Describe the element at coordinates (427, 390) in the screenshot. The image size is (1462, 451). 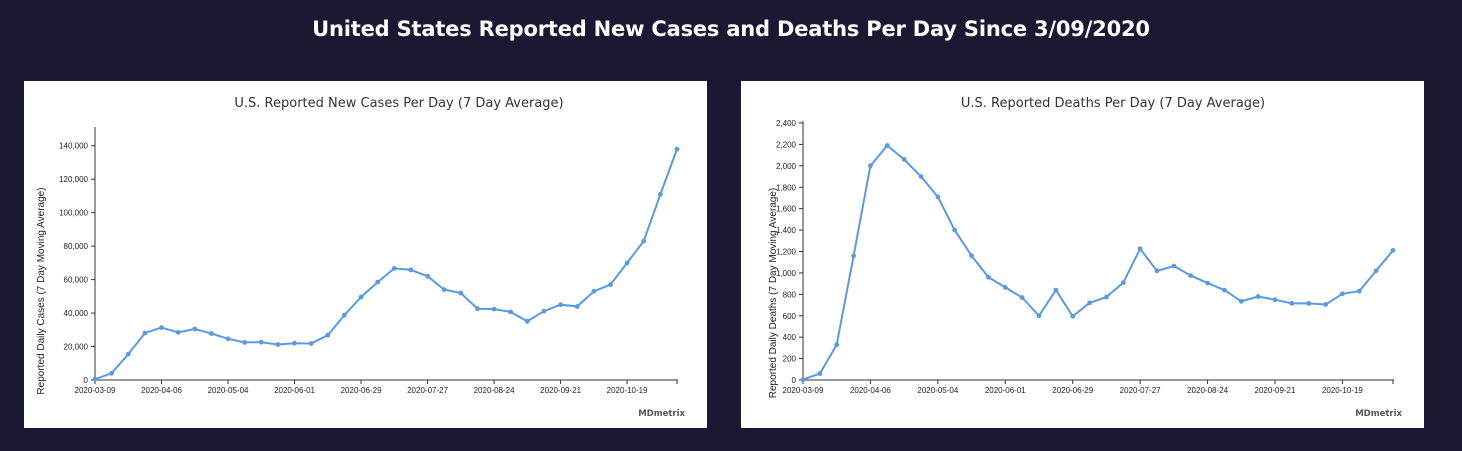
I see `cases-x-tick-label: 2020-07-27` at that location.